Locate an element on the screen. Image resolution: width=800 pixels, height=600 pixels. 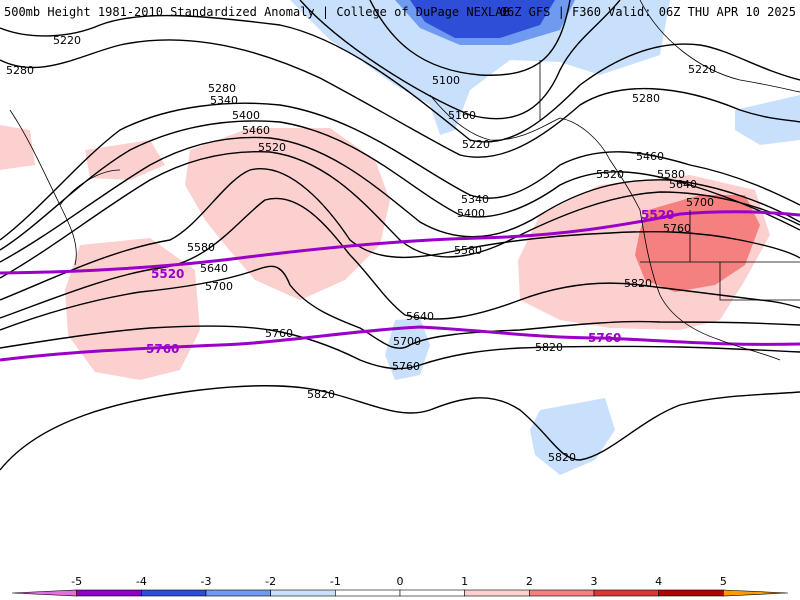
colorbar-tick-labels: -5 -4 -3 -2 -1 0 1 2 3 4 5 is located at coordinates (399, 581).